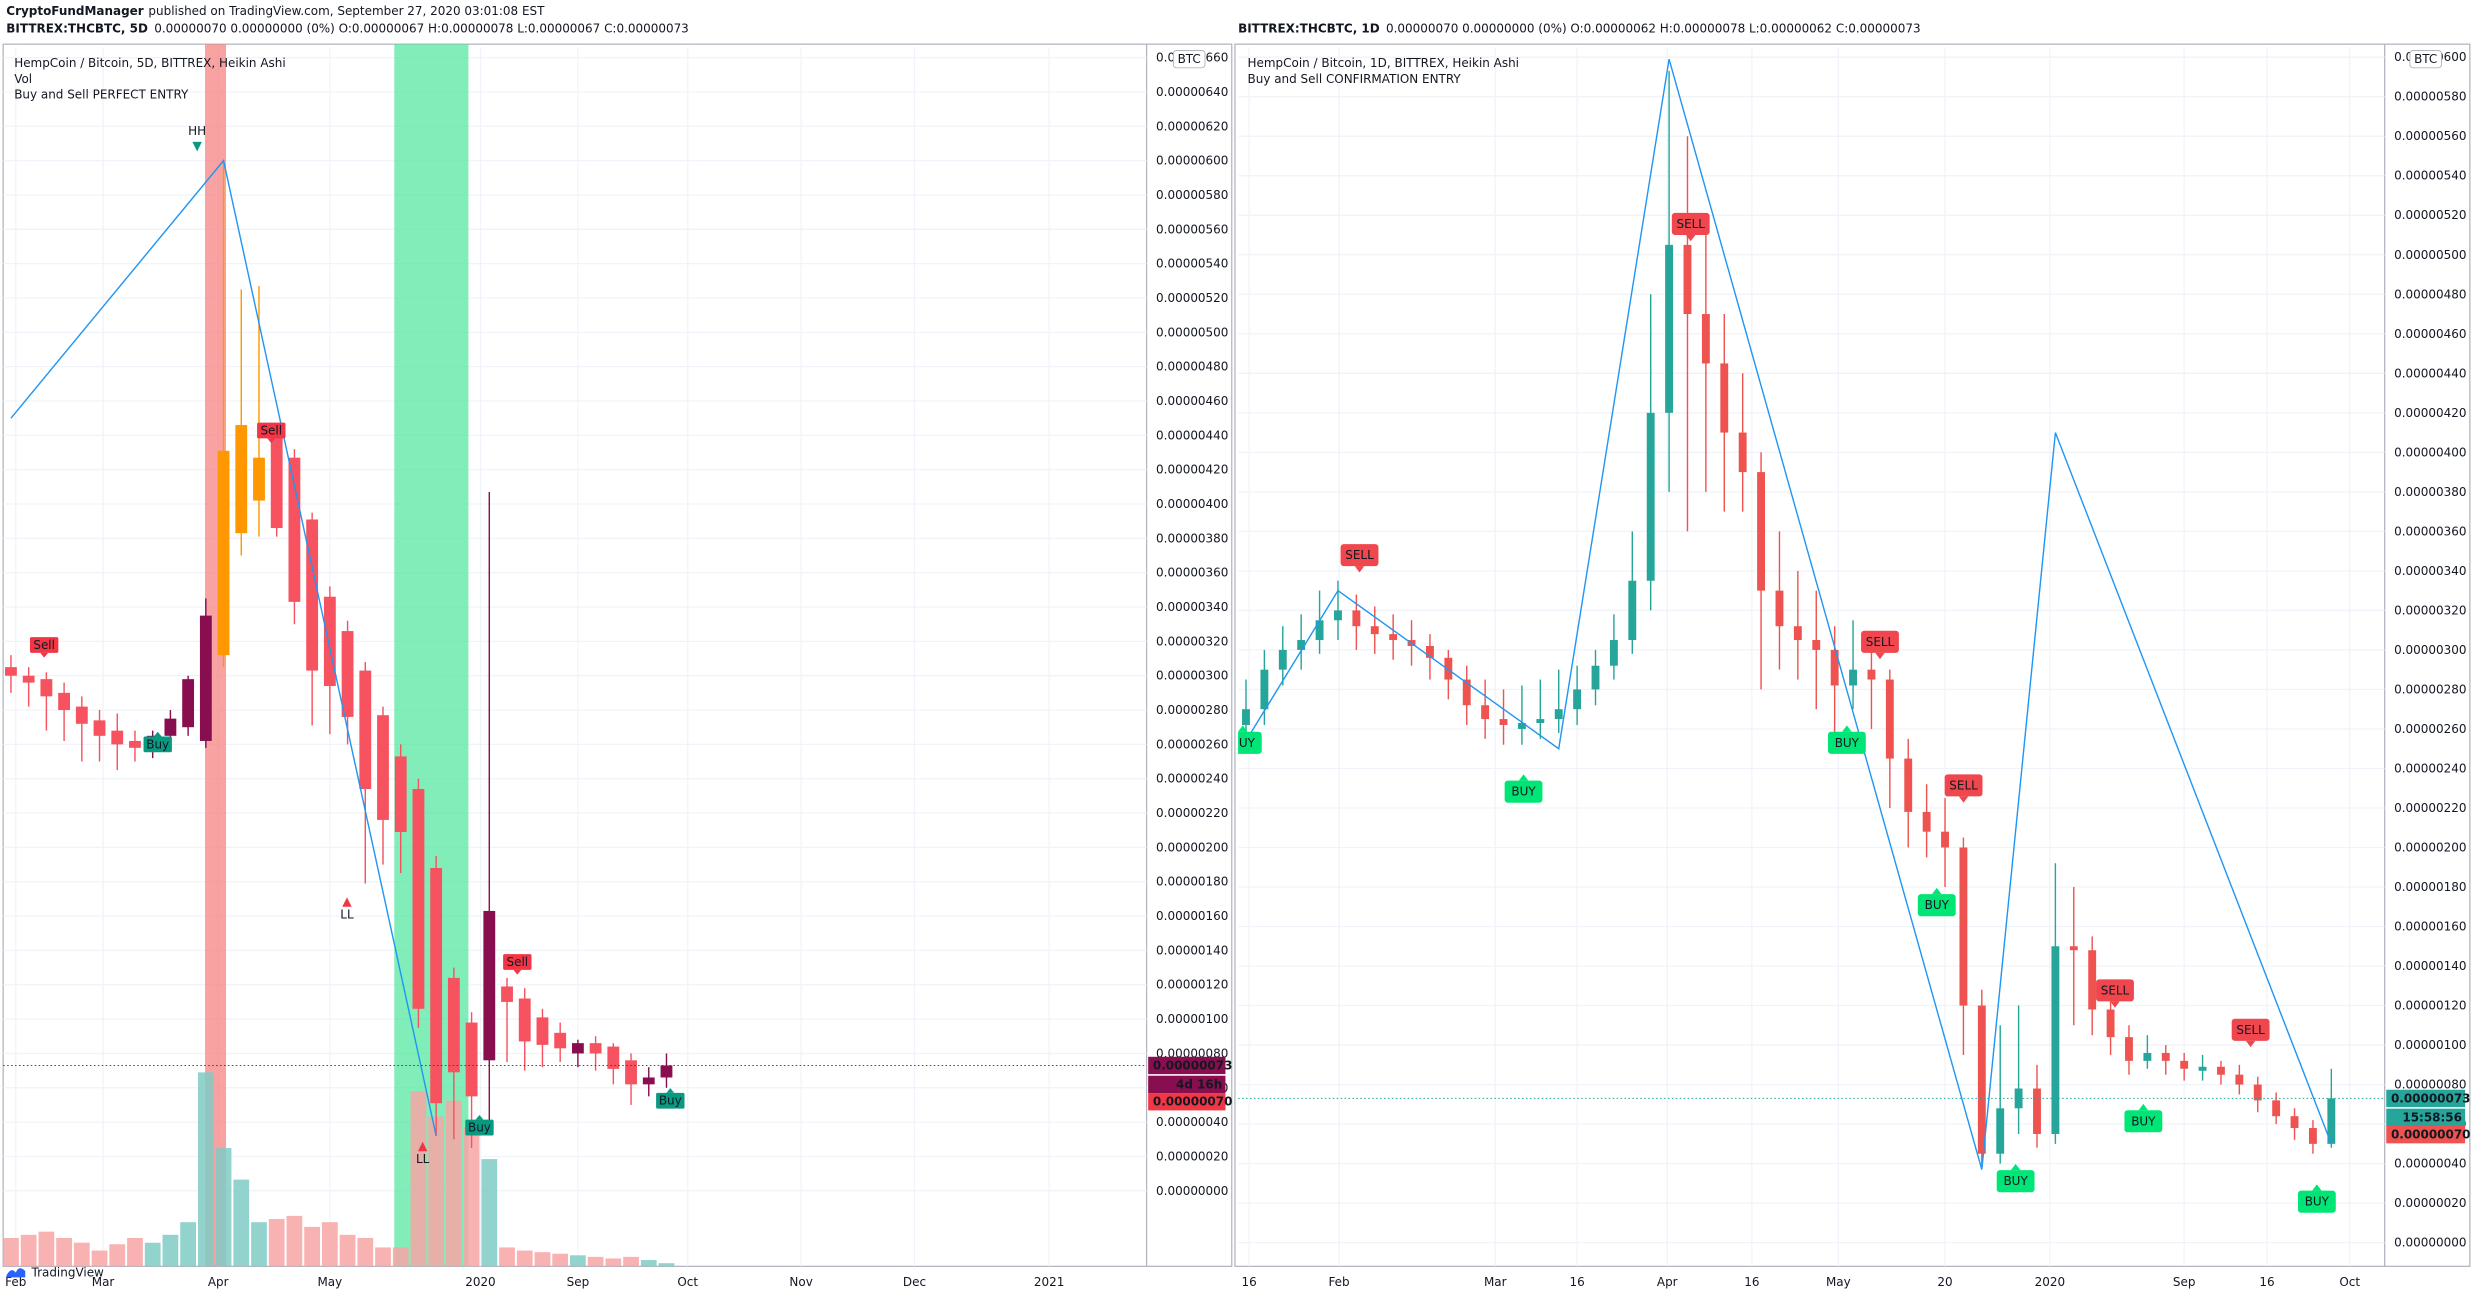  What do you see at coordinates (1192, 916) in the screenshot?
I see `y-tick-label: 0.00000160` at bounding box center [1192, 916].